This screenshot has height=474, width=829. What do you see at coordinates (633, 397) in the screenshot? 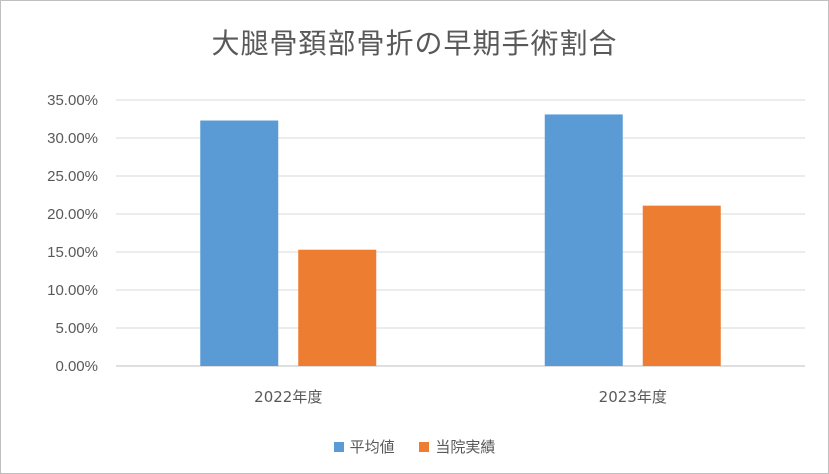
I see `x-category-label: 2023年度` at bounding box center [633, 397].